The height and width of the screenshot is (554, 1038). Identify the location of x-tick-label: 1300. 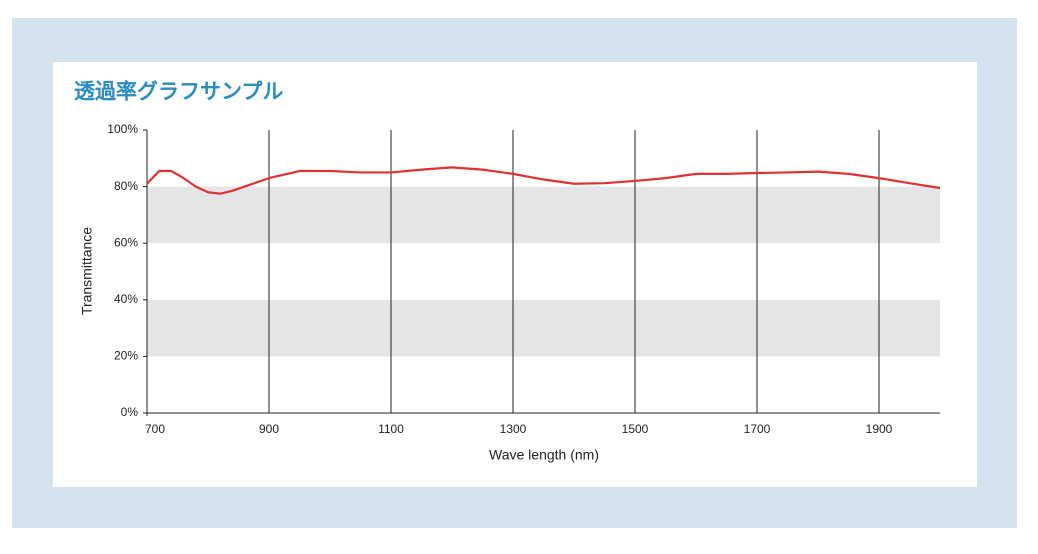
(513, 429).